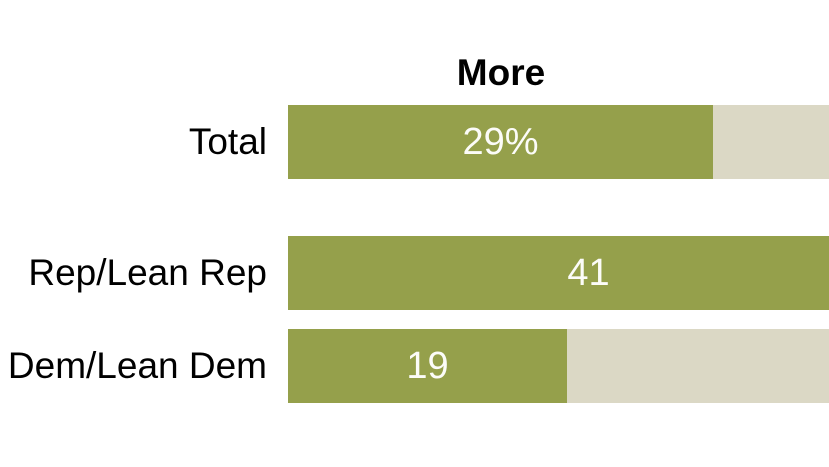 The height and width of the screenshot is (467, 829). Describe the element at coordinates (501, 72) in the screenshot. I see `chart-title: More` at that location.